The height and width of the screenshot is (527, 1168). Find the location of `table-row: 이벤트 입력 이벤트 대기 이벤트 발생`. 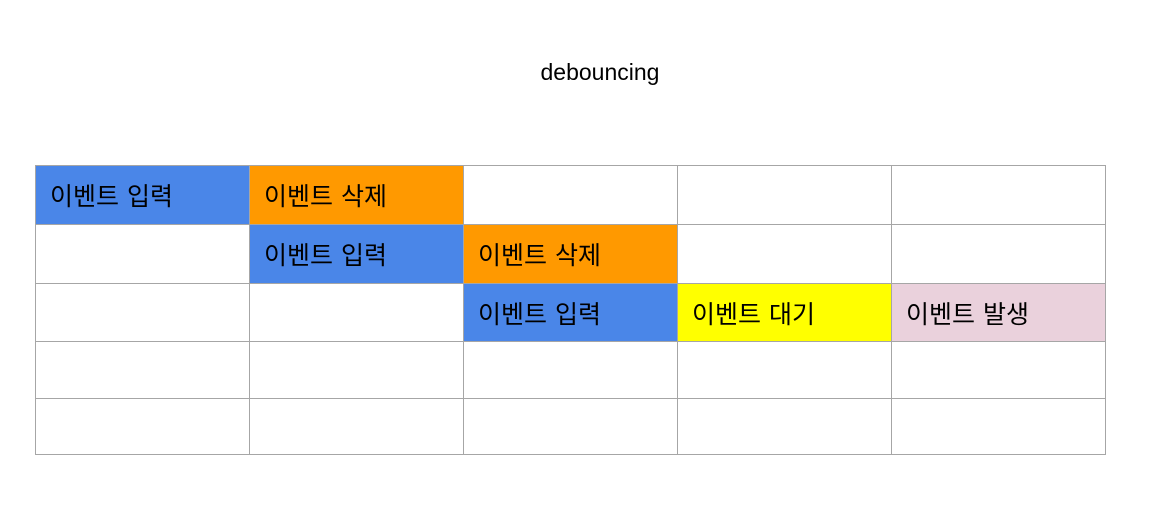

table-row: 이벤트 입력 이벤트 대기 이벤트 발생 is located at coordinates (570, 312).